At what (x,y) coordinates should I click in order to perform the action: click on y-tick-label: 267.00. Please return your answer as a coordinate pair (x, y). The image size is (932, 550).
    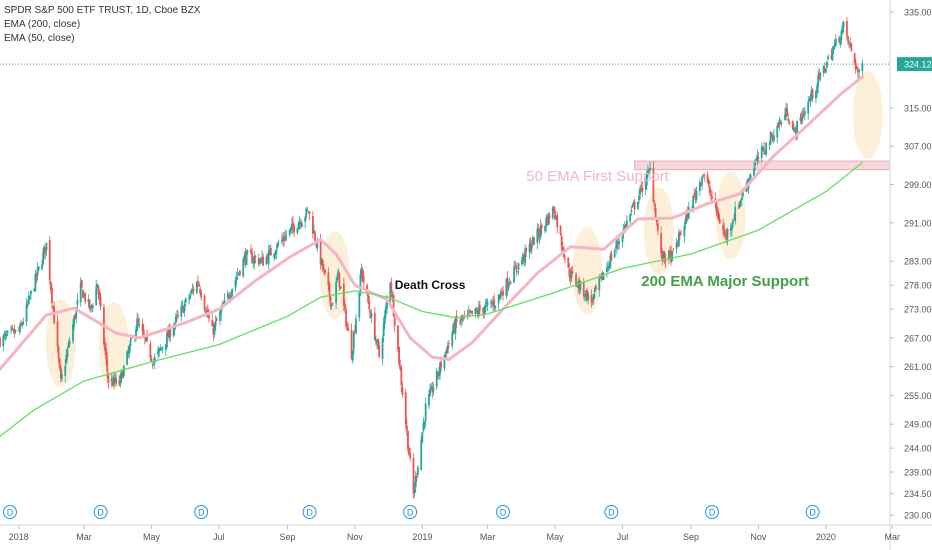
    Looking at the image, I should click on (918, 338).